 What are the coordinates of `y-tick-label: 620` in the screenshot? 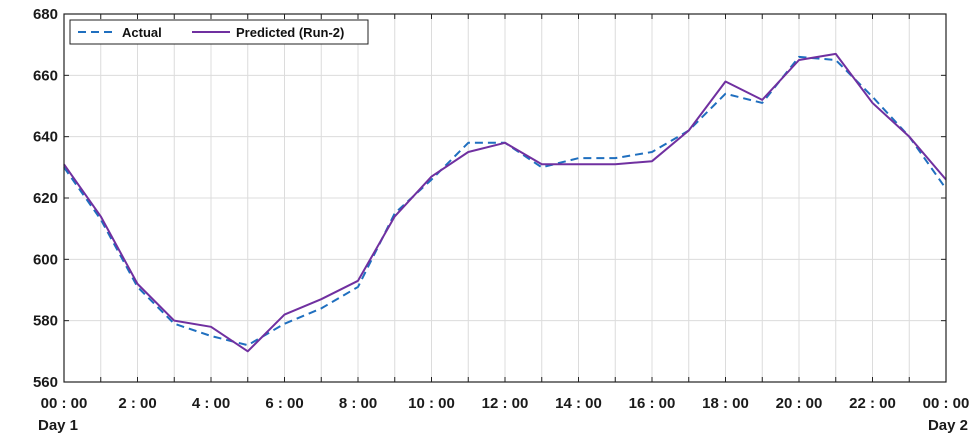 It's located at (45, 198).